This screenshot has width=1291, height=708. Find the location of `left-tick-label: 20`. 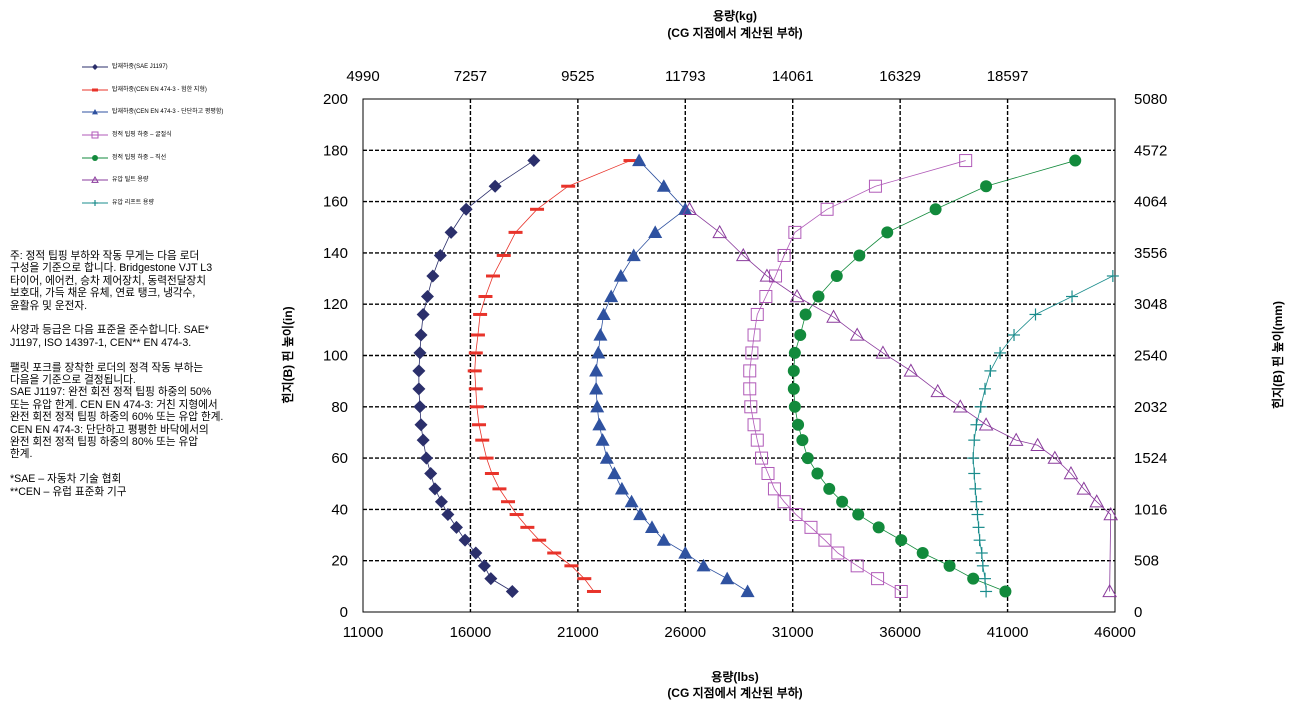

left-tick-label: 20 is located at coordinates (339, 561).